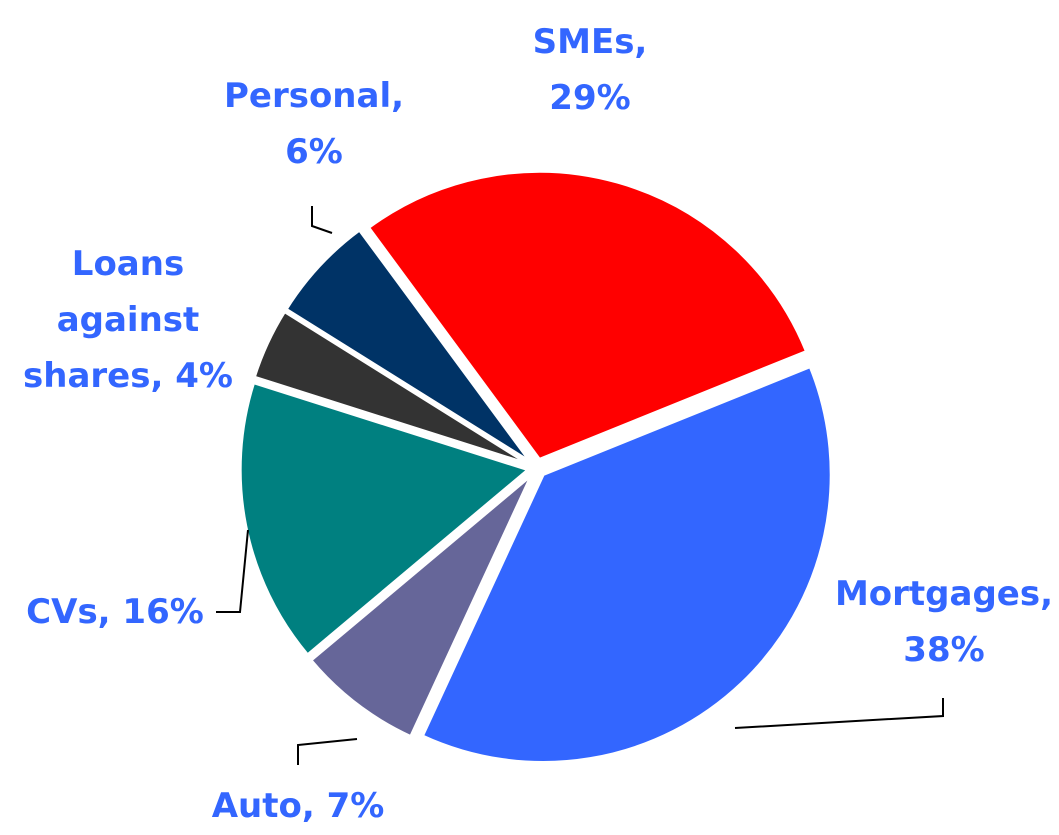  What do you see at coordinates (944, 622) in the screenshot?
I see `data-label: Mortgages, 38%` at bounding box center [944, 622].